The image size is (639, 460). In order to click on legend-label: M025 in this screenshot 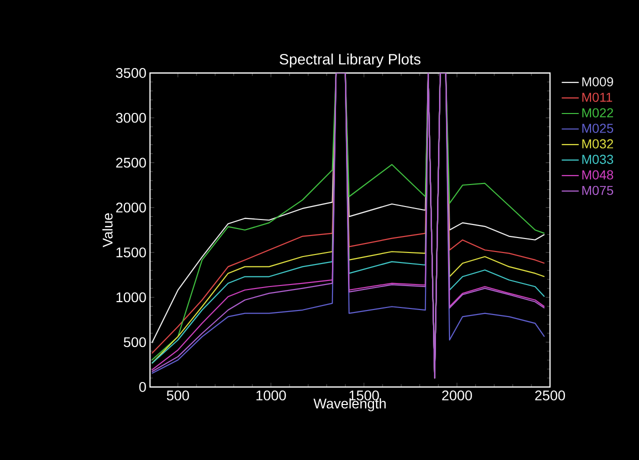, I will do `click(598, 128)`.